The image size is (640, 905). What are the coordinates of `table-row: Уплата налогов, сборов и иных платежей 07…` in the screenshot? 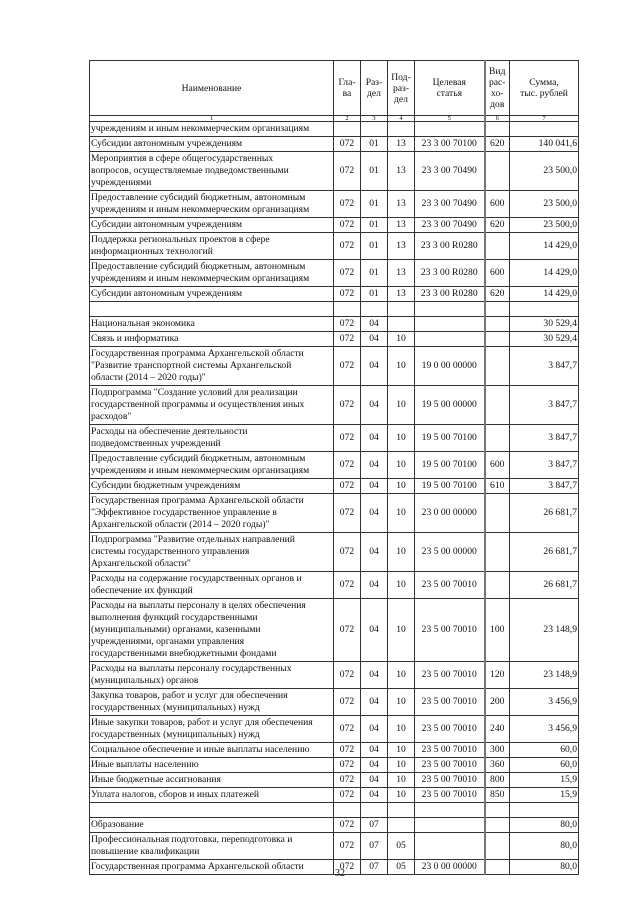 It's located at (334, 795).